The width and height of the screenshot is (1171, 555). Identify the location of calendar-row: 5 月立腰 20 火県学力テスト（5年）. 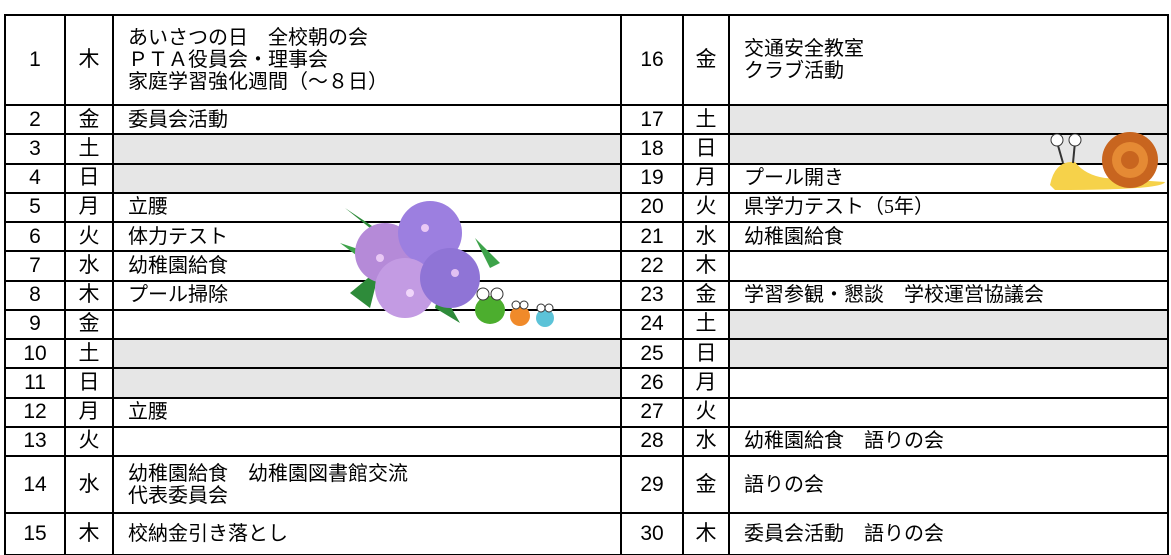
(586, 207).